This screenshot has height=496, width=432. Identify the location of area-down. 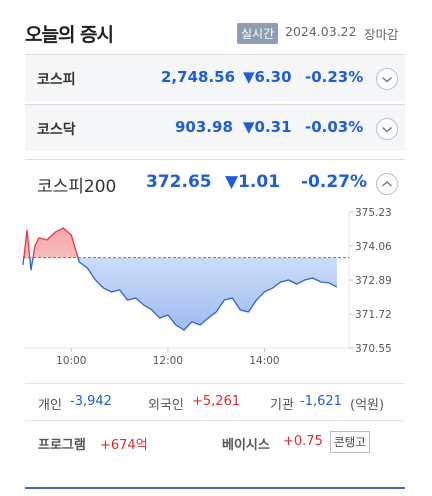
(180, 293).